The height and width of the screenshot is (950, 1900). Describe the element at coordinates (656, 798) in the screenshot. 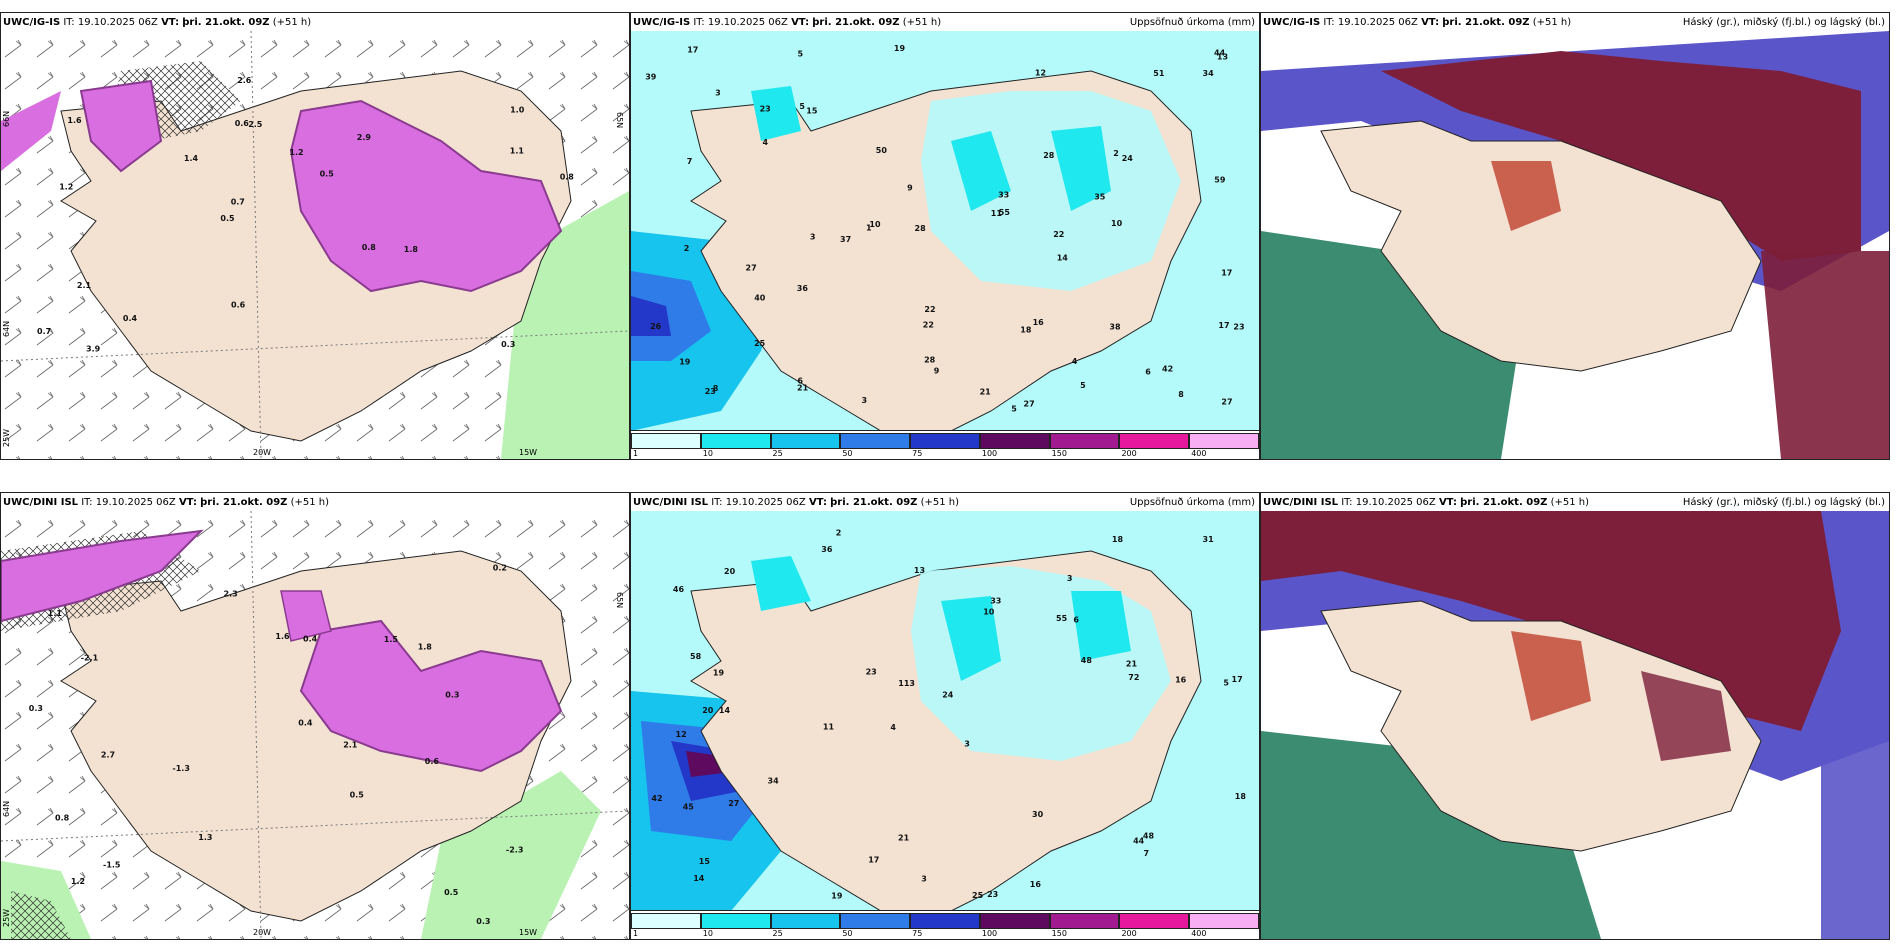

I see `value-label: 42` at that location.